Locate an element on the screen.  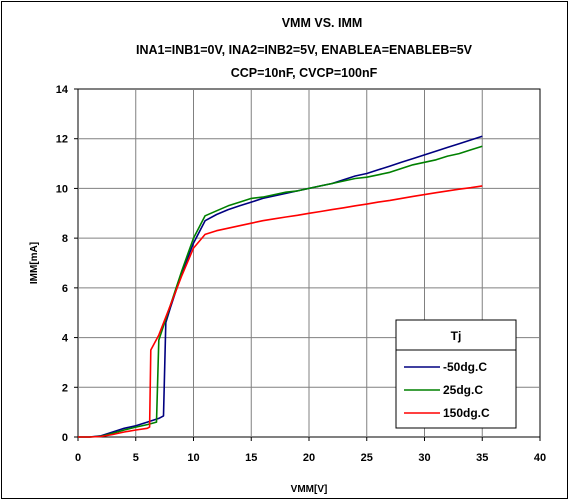
y-tick-label: 14 is located at coordinates (62, 90).